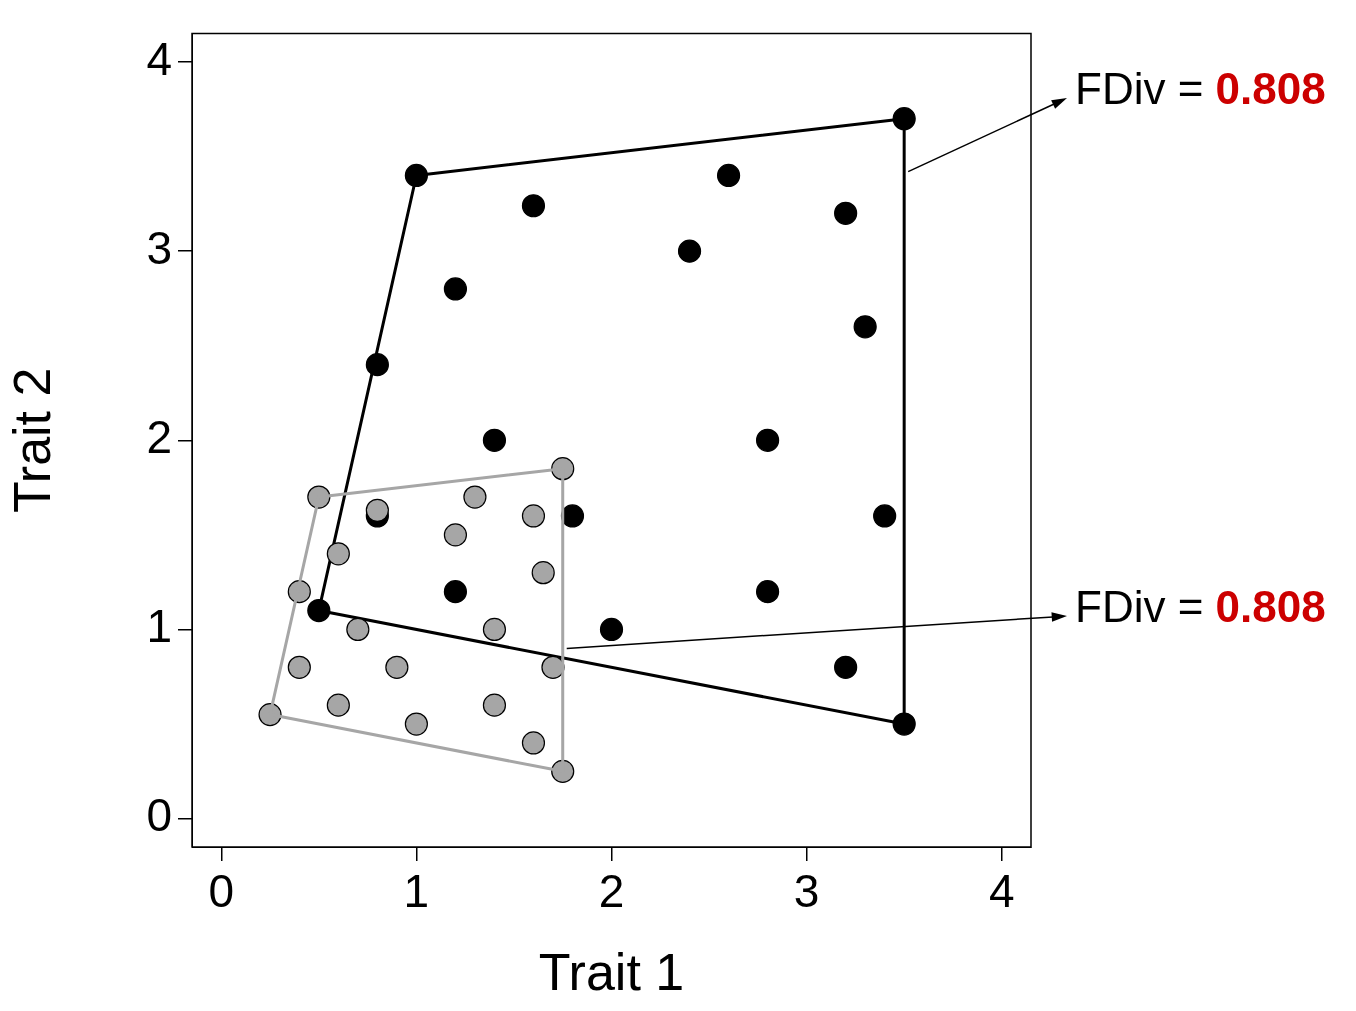  I want to click on y-tick-label: 4, so click(159, 58).